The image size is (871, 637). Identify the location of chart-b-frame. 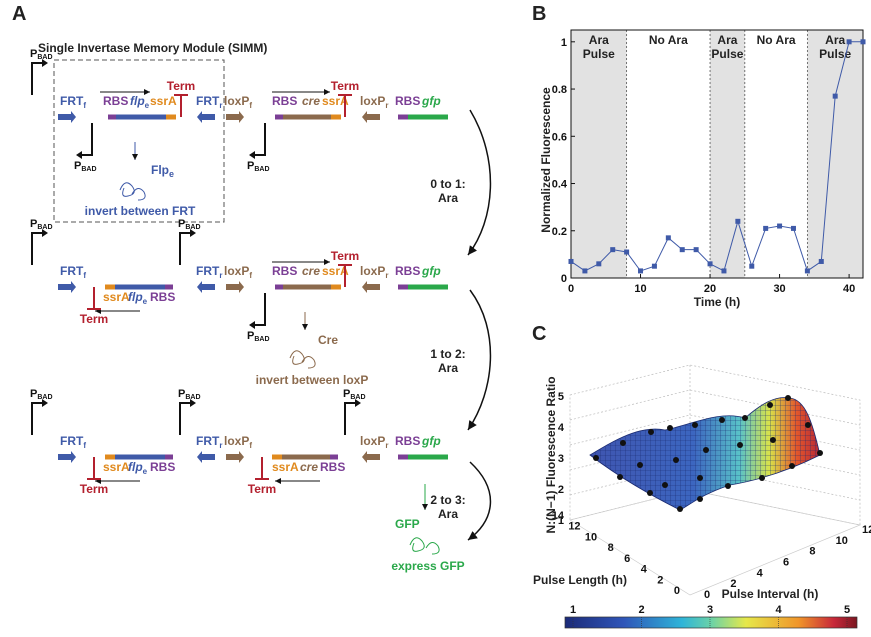
(717, 154).